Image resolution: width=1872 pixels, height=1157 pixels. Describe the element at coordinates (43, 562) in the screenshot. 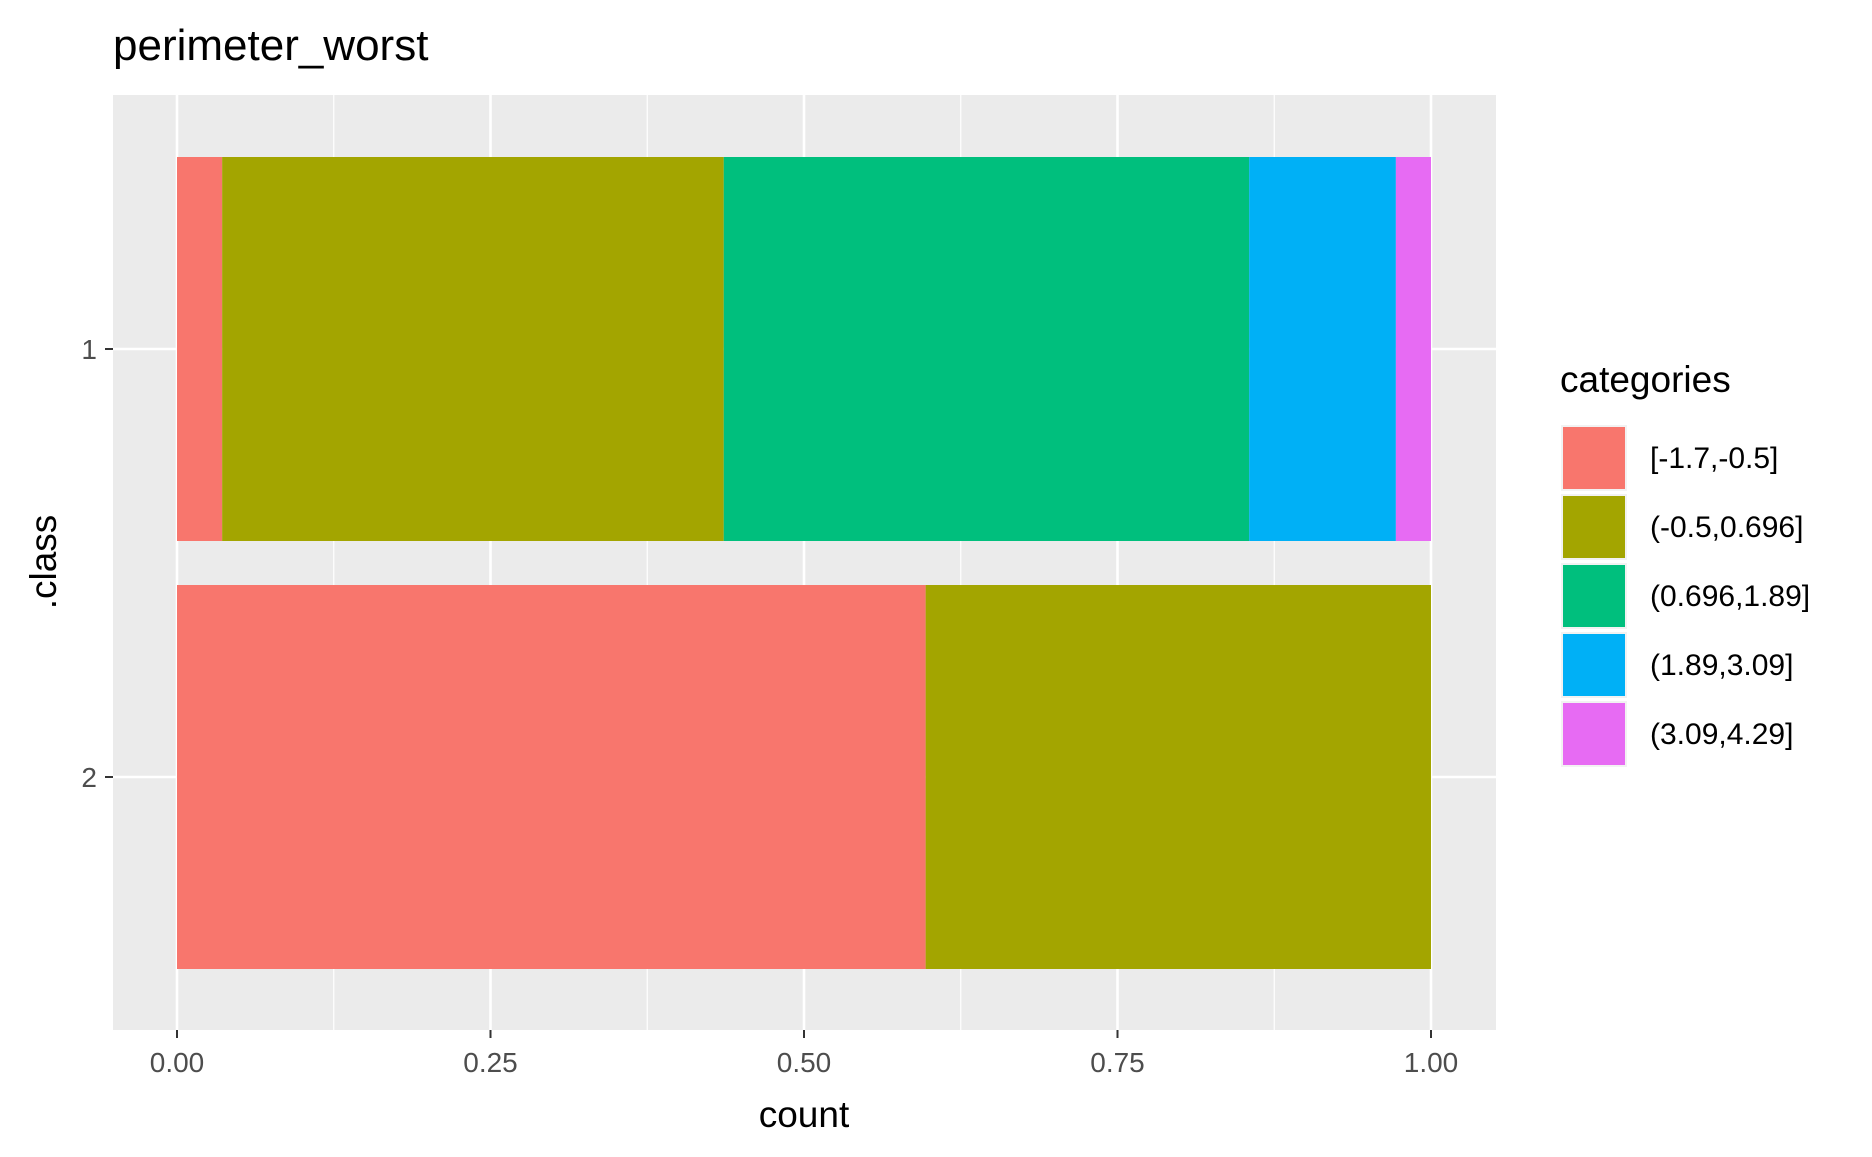

I see `y-axis-title: .class` at that location.